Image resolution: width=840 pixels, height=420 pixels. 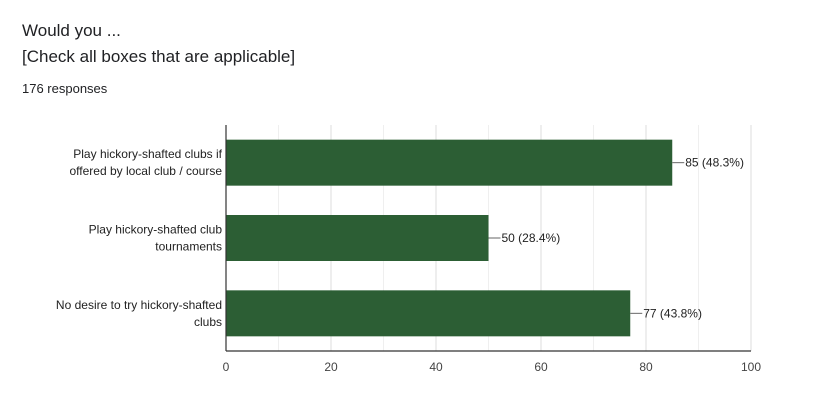 I want to click on data-label: 50 (28.4%), so click(x=531, y=238).